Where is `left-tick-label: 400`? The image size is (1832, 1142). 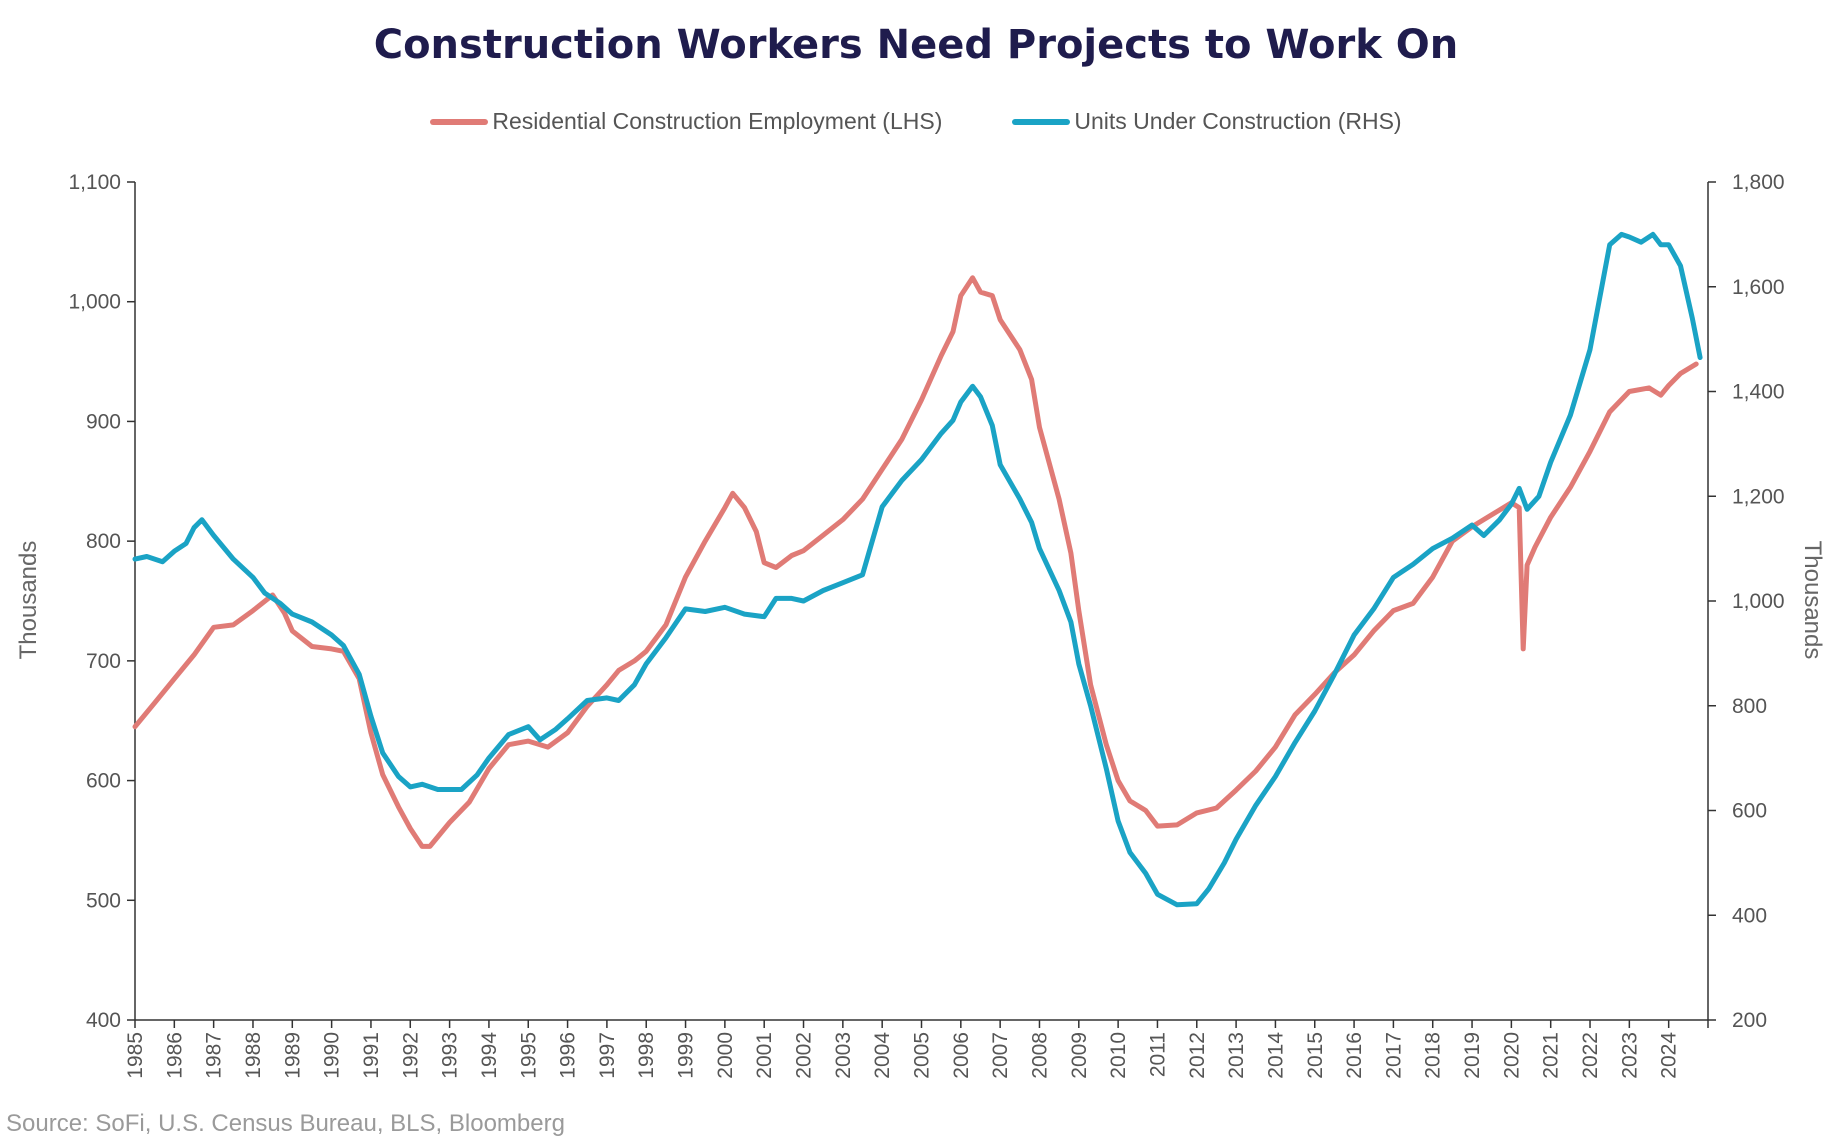
left-tick-label: 400 is located at coordinates (103, 1020).